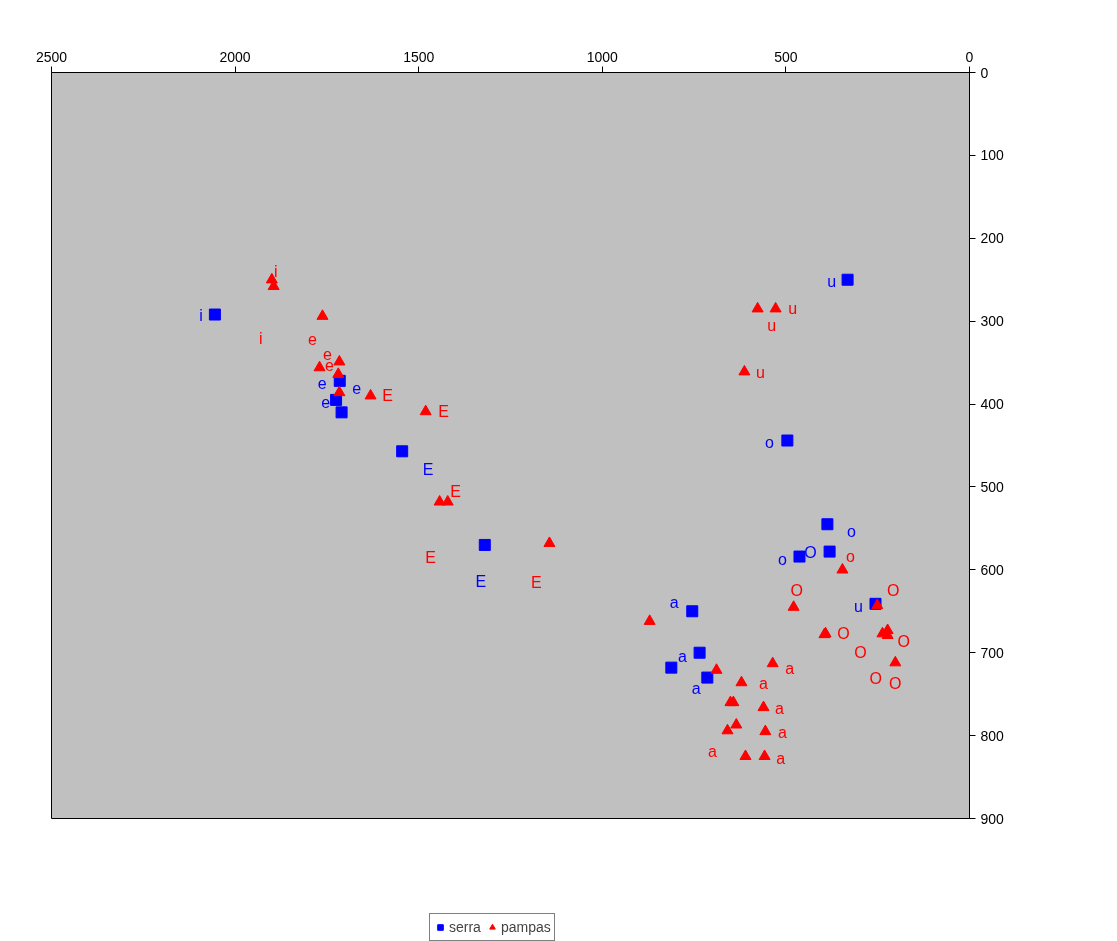 This screenshot has width=1117, height=941. I want to click on x-tick-label: 1500, so click(419, 56).